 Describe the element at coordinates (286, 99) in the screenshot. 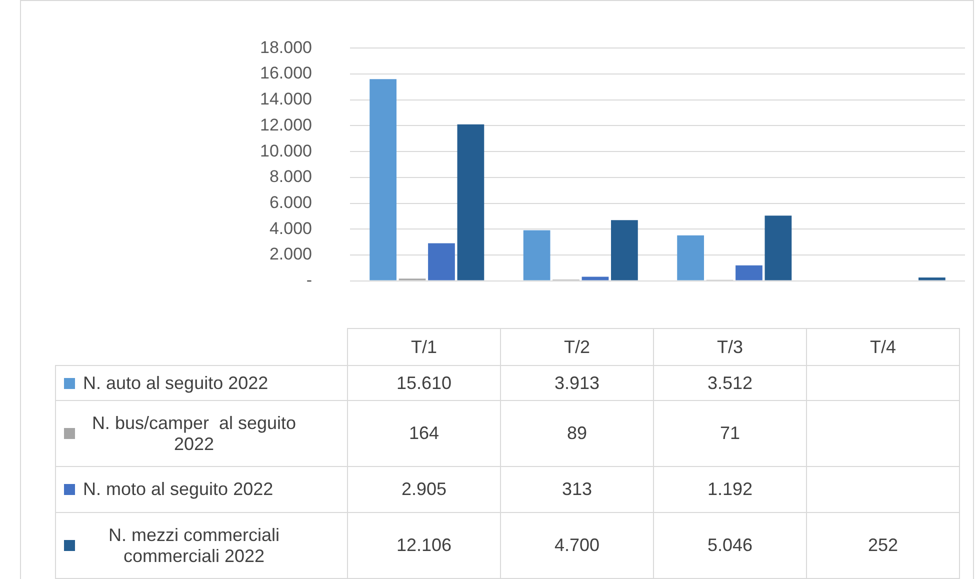

I see `y-tick-label: 14.000` at that location.